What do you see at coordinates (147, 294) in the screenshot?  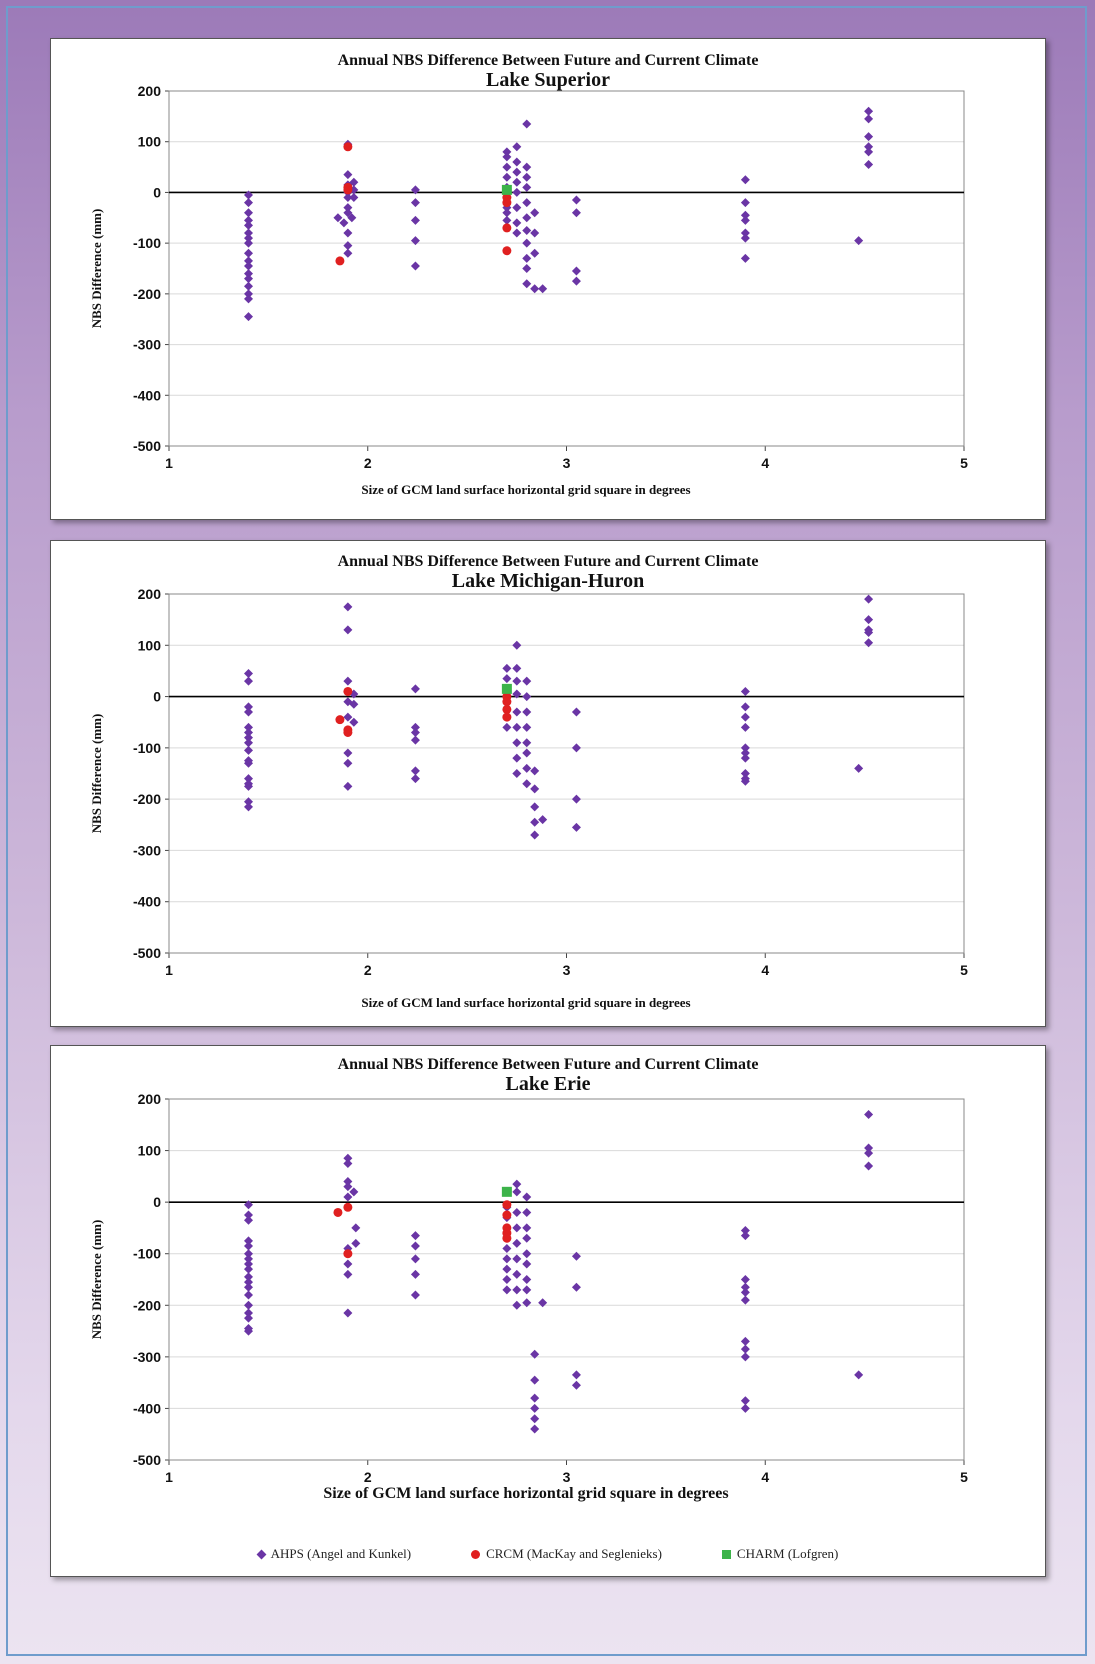 I see `y-tick-label: -200` at bounding box center [147, 294].